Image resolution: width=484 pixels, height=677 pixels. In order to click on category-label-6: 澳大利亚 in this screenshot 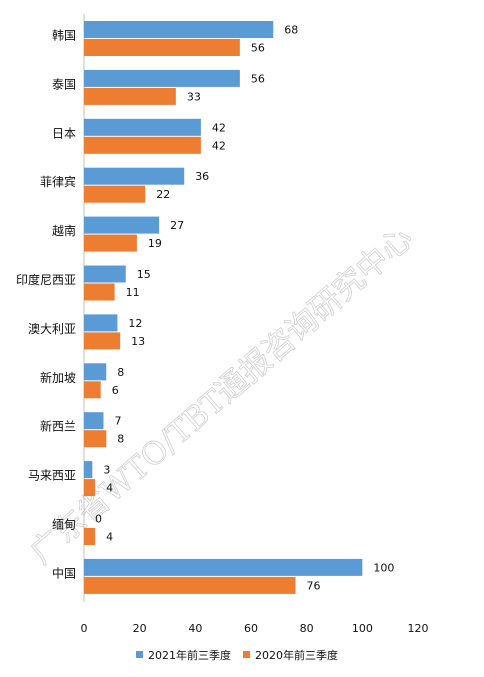, I will do `click(52, 329)`.